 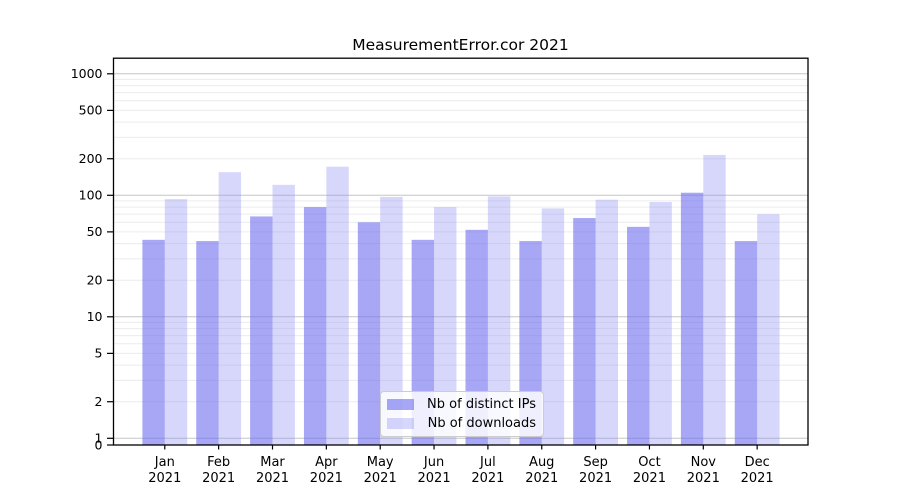 What do you see at coordinates (649, 462) in the screenshot?
I see `x-tick-label-month: Oct` at bounding box center [649, 462].